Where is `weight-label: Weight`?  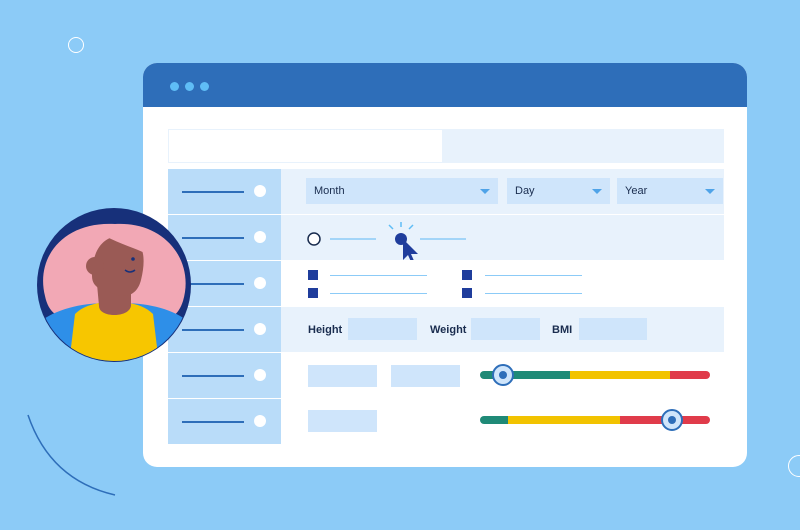 weight-label: Weight is located at coordinates (448, 330).